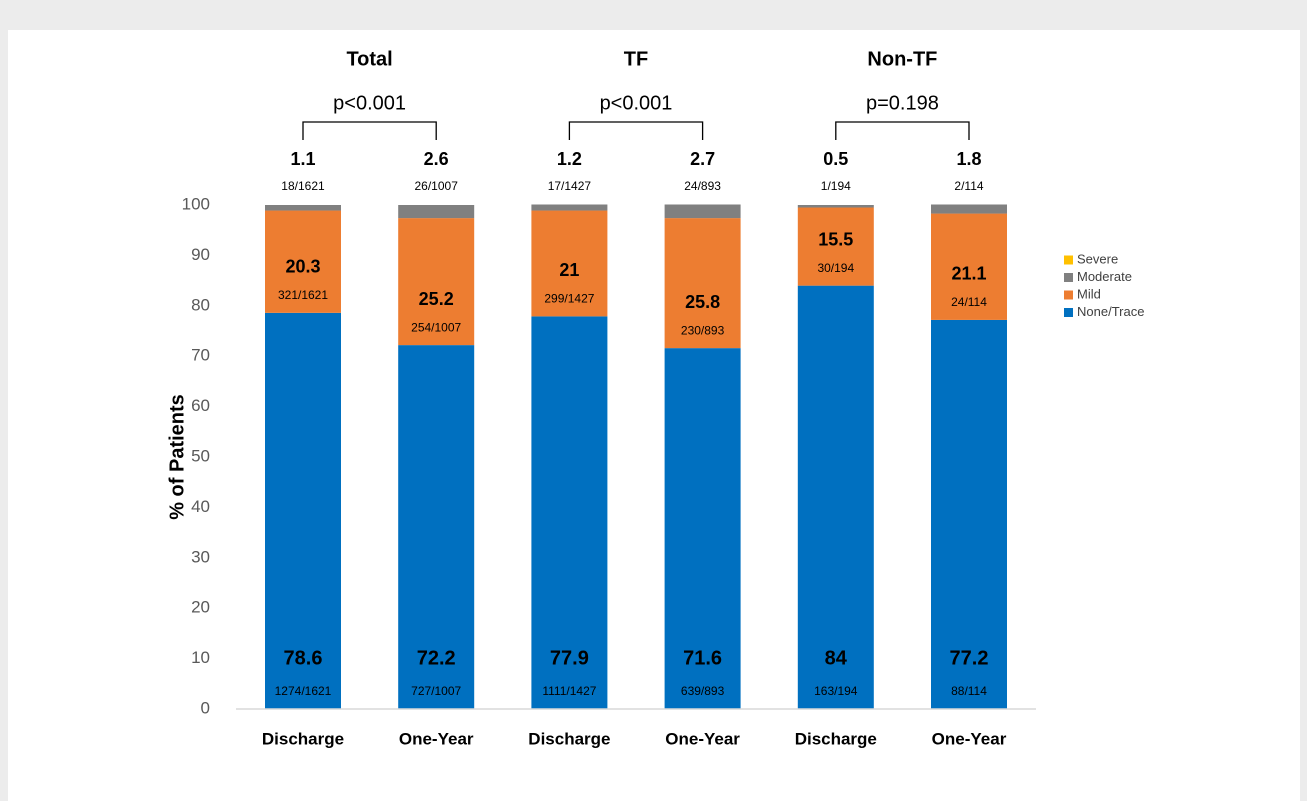  Describe the element at coordinates (569, 159) in the screenshot. I see `value-label: 1.2` at that location.